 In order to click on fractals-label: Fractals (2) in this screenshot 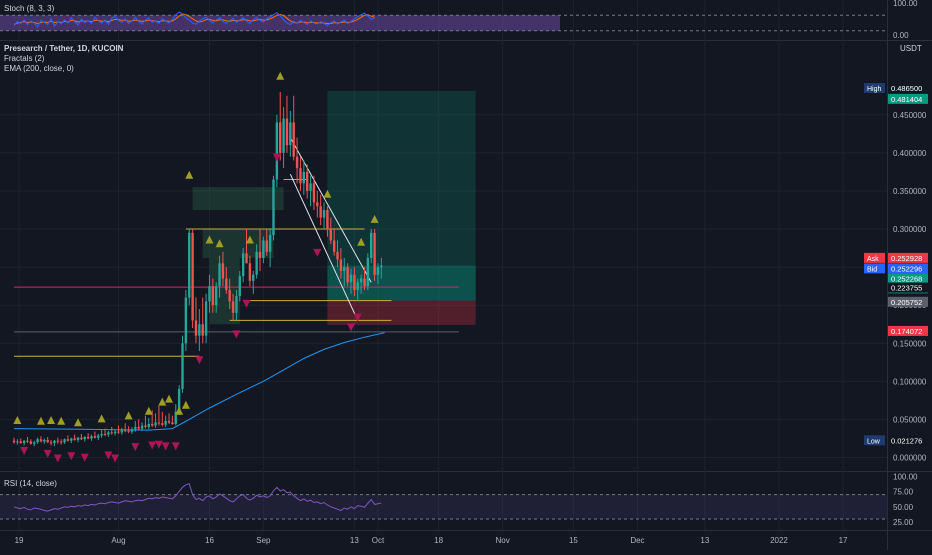, I will do `click(24, 58)`.